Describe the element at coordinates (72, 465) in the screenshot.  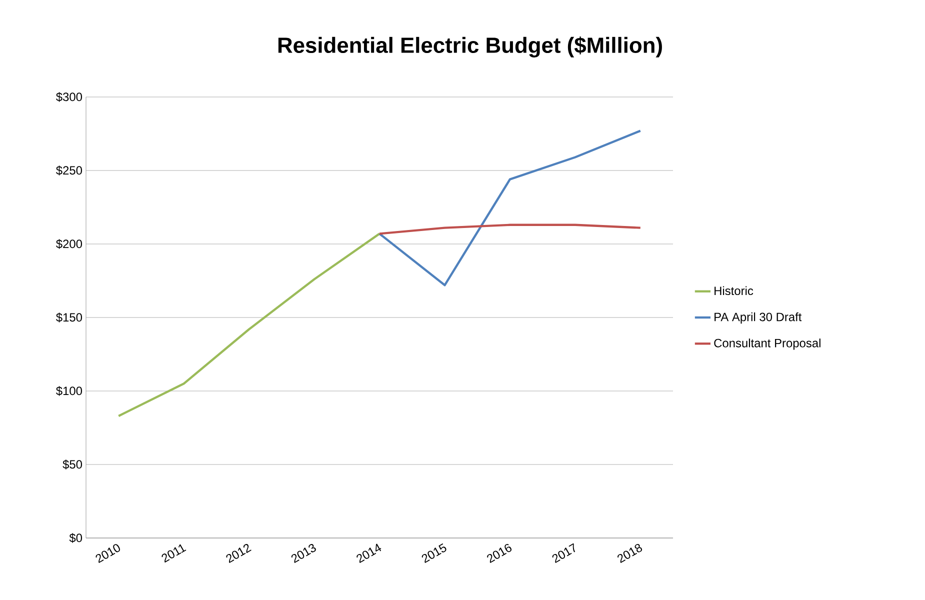
I see `y-tick-label: $50` at that location.